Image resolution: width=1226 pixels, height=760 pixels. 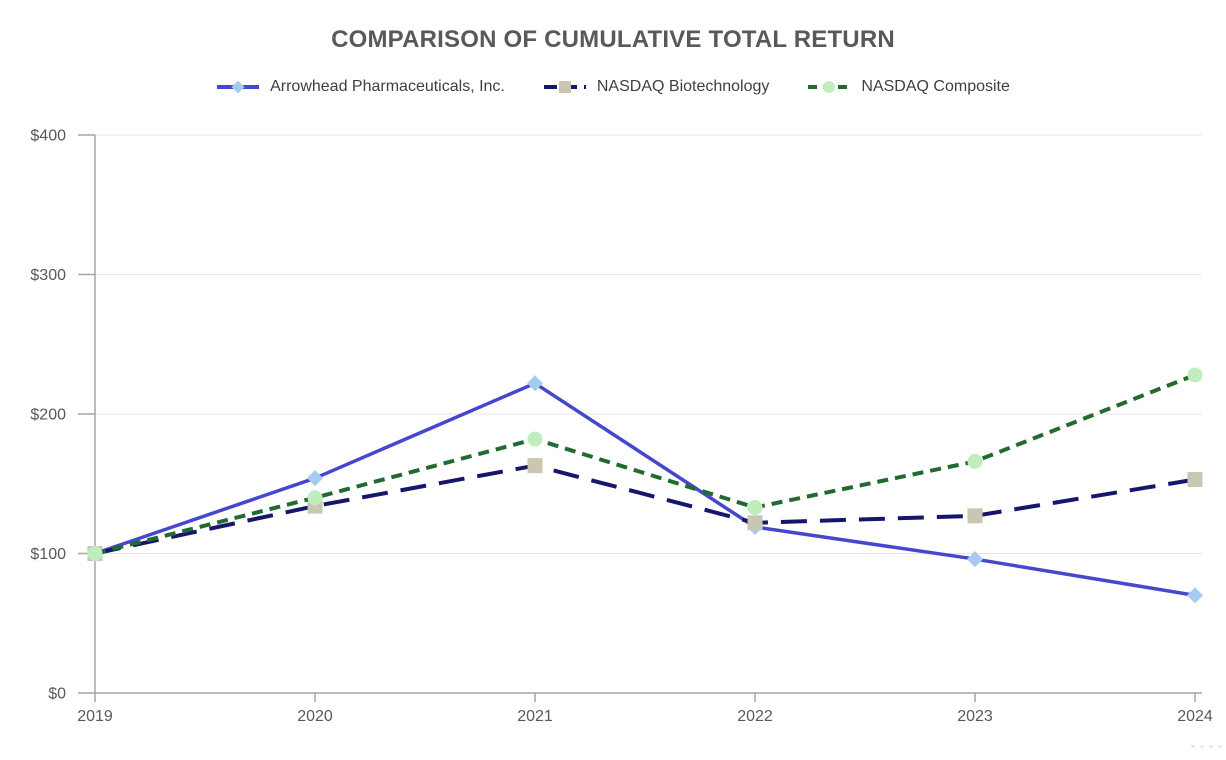 I want to click on x-tick-label-2019: 2019, so click(x=95, y=716).